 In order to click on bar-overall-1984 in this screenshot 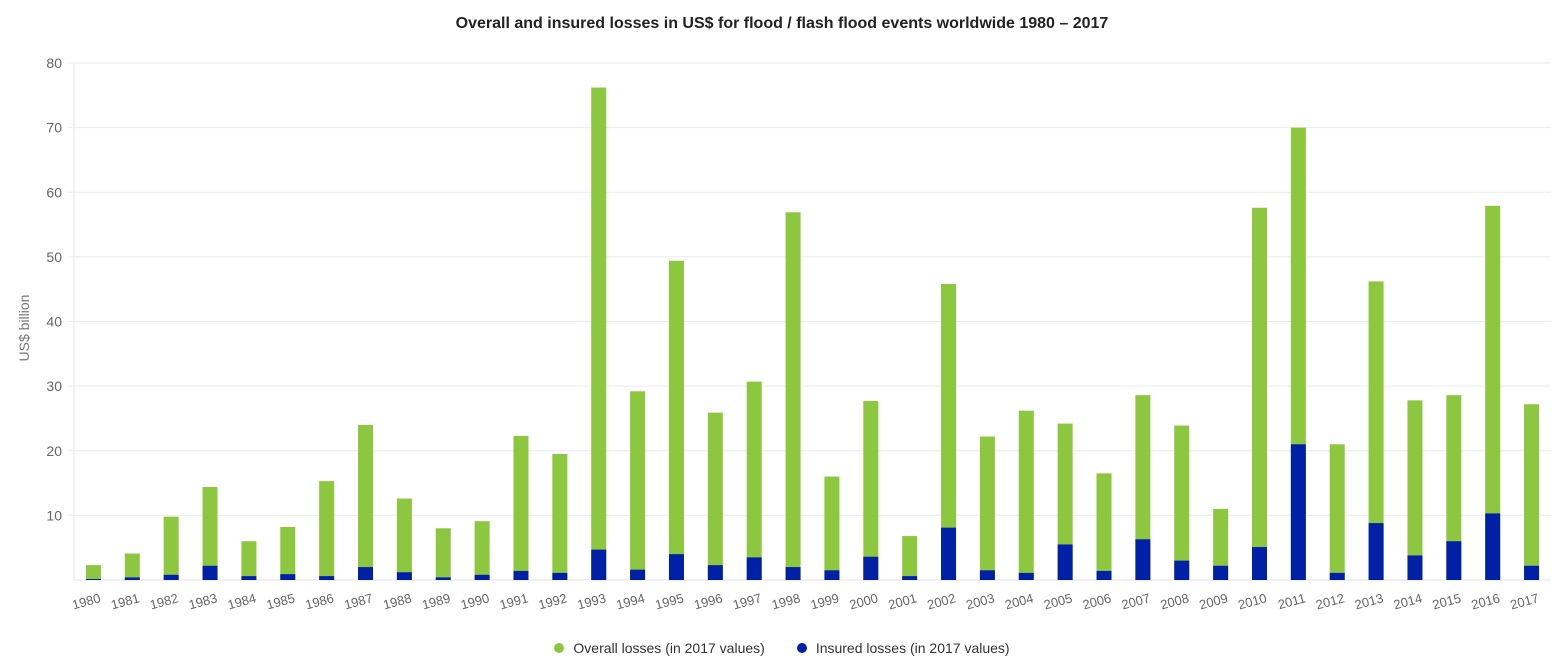, I will do `click(249, 560)`.